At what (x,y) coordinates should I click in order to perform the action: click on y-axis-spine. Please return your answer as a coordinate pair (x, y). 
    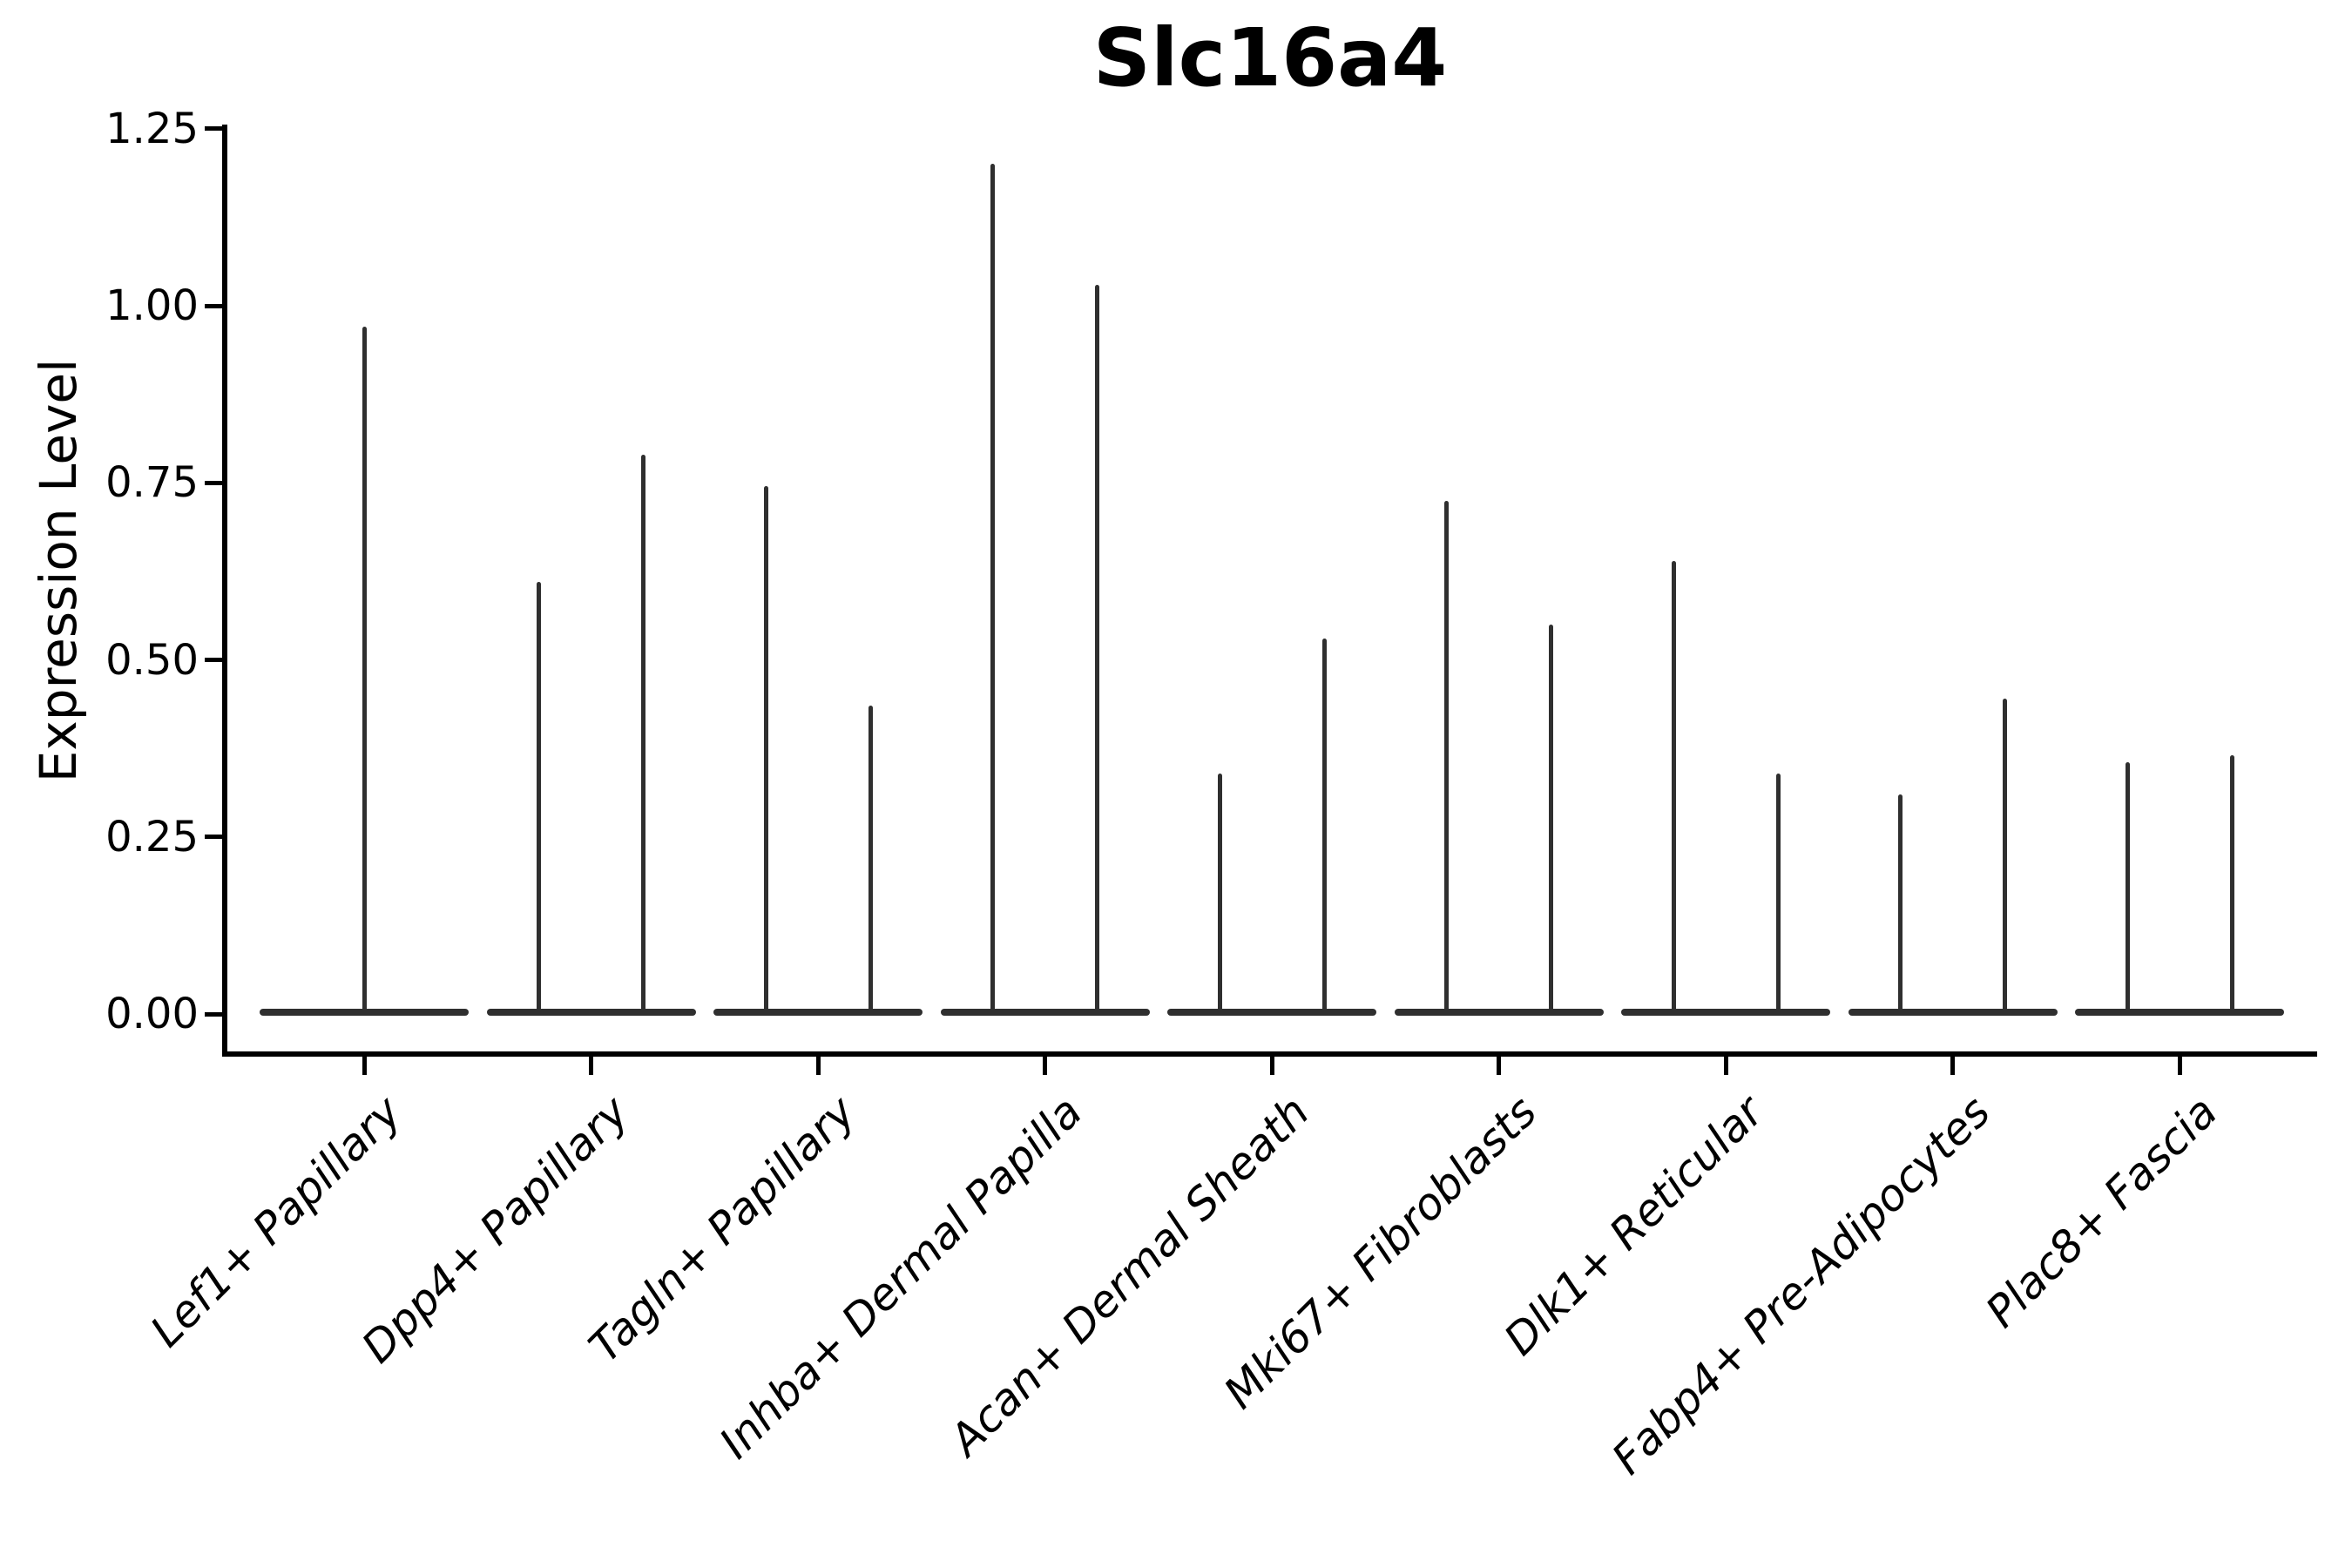
    Looking at the image, I should click on (225, 591).